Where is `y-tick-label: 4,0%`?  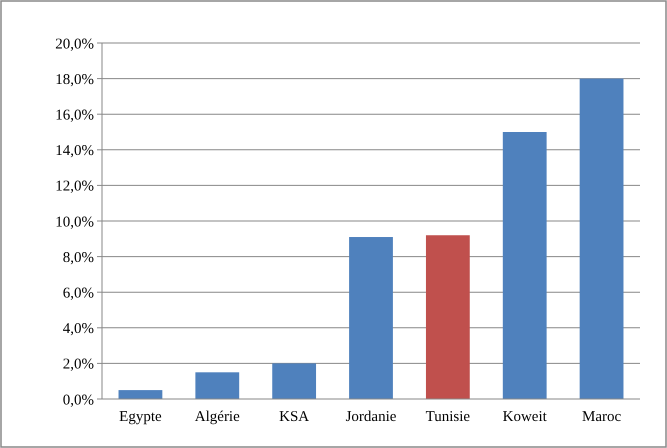
y-tick-label: 4,0% is located at coordinates (78, 329).